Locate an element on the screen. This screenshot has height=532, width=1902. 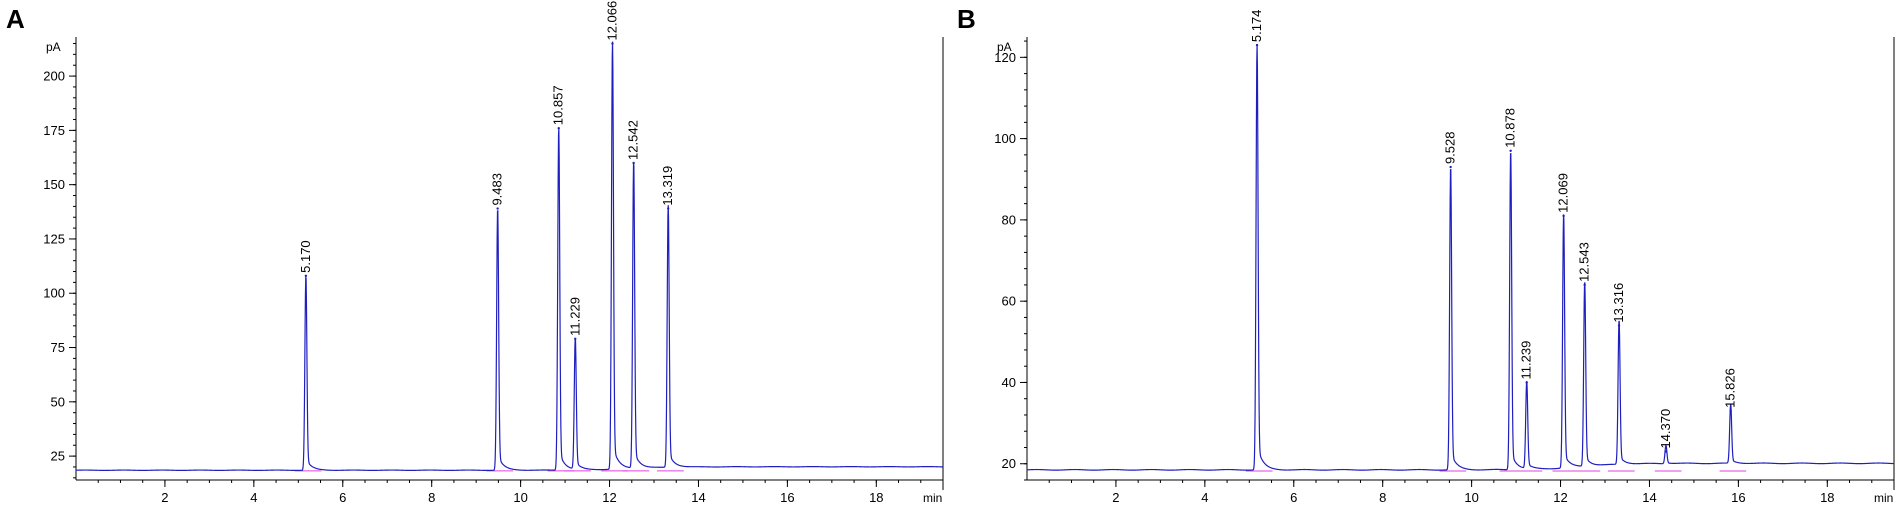
peak-retention-label: 14.370 is located at coordinates (1665, 429).